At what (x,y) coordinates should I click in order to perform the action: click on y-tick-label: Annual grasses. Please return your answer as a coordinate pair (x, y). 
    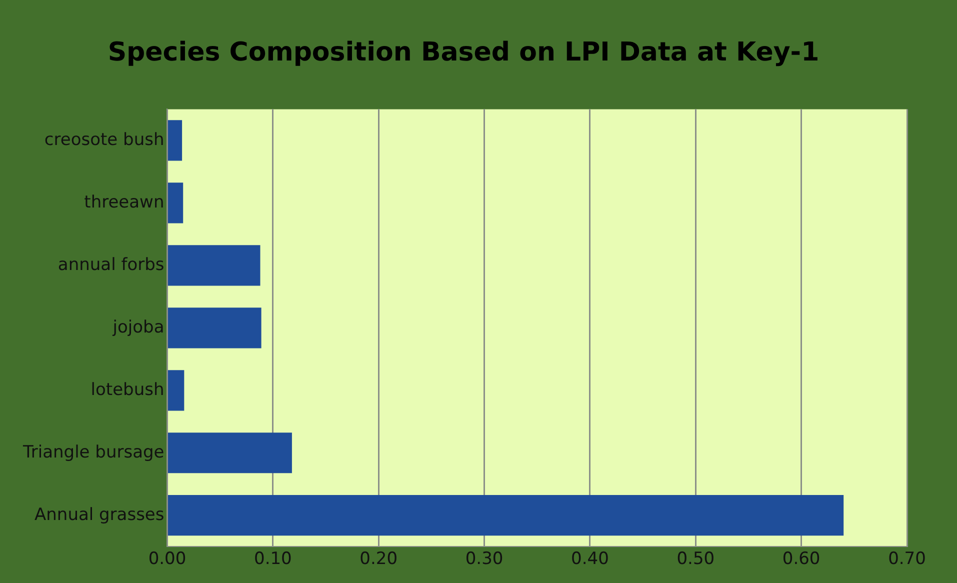
    Looking at the image, I should click on (99, 514).